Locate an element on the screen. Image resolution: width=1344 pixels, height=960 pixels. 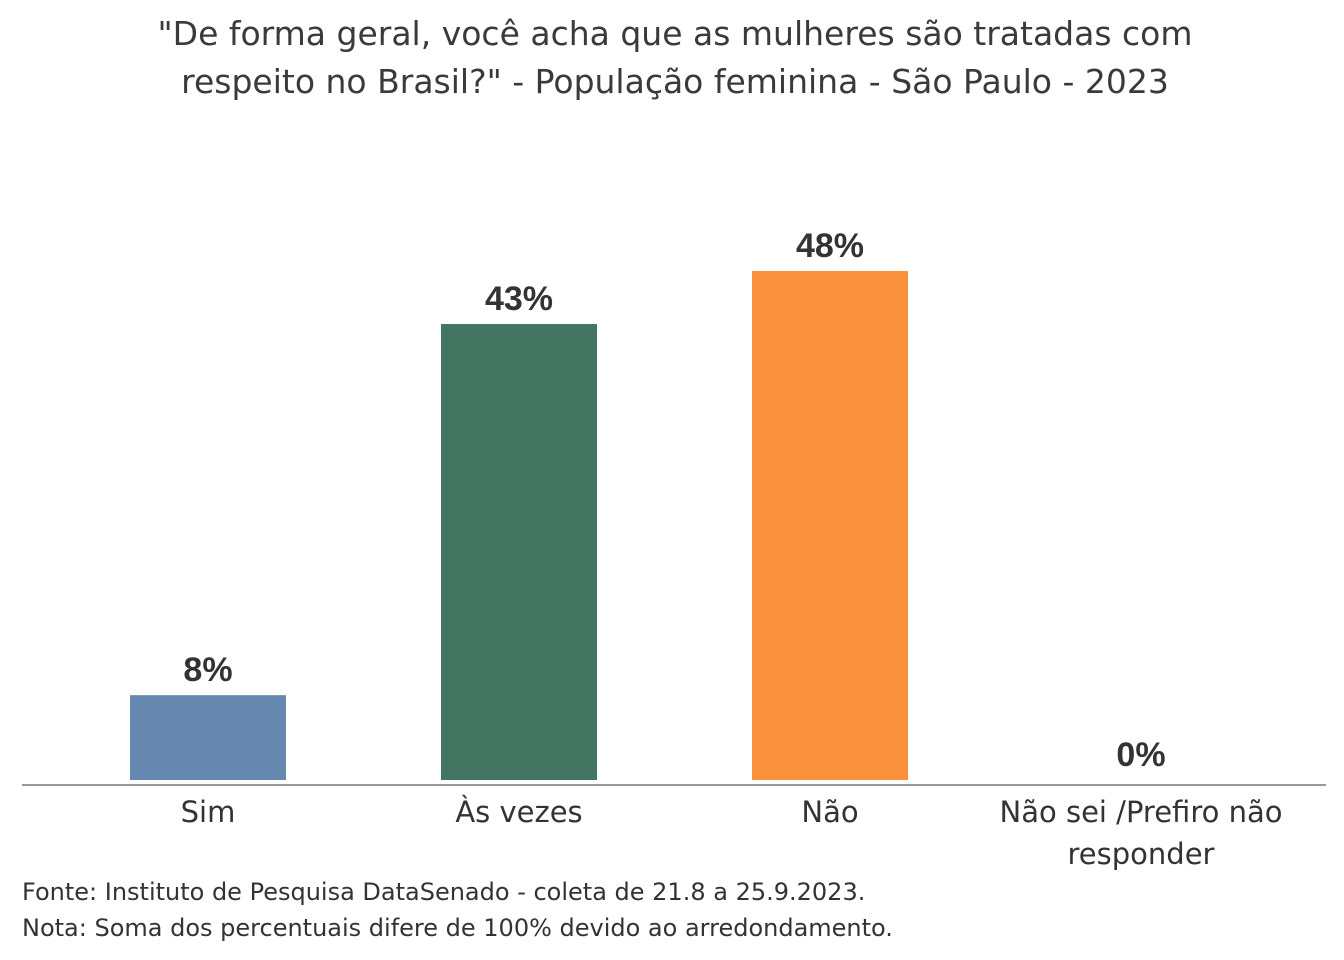
x-tick-label-2: Às vezes is located at coordinates (518, 812).